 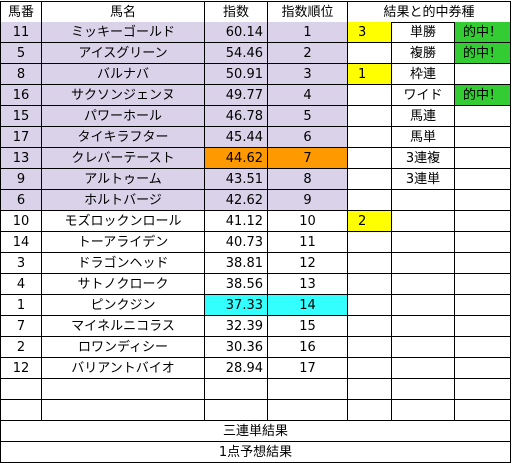 What do you see at coordinates (21, 95) in the screenshot?
I see `horse-number-cell: 16` at bounding box center [21, 95].